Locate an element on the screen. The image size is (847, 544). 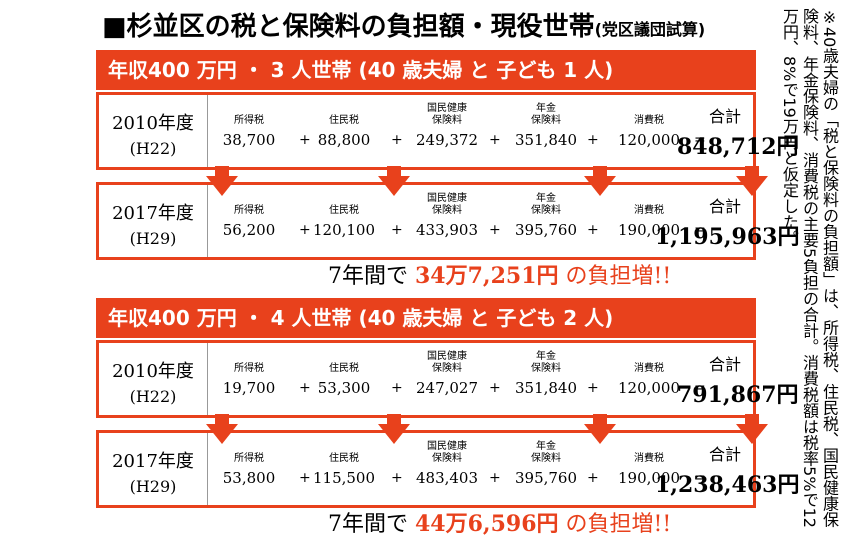
increase-summary: 7年間で 44万6,596円 の負担増!! is located at coordinates (499, 522).